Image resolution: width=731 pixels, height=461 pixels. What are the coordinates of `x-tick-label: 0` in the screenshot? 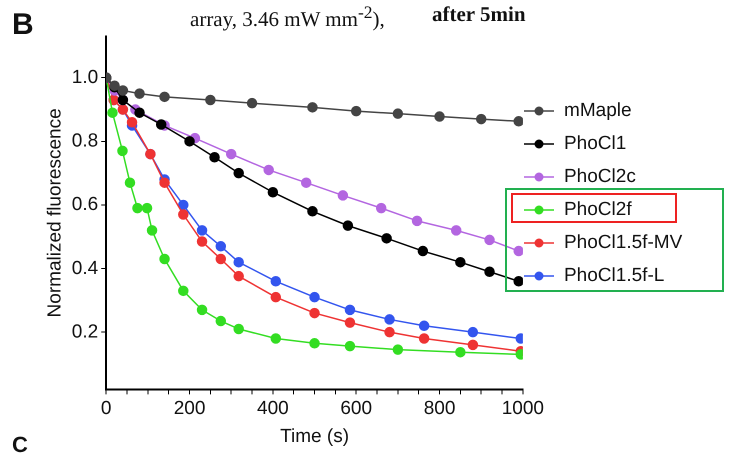 It's located at (106, 409).